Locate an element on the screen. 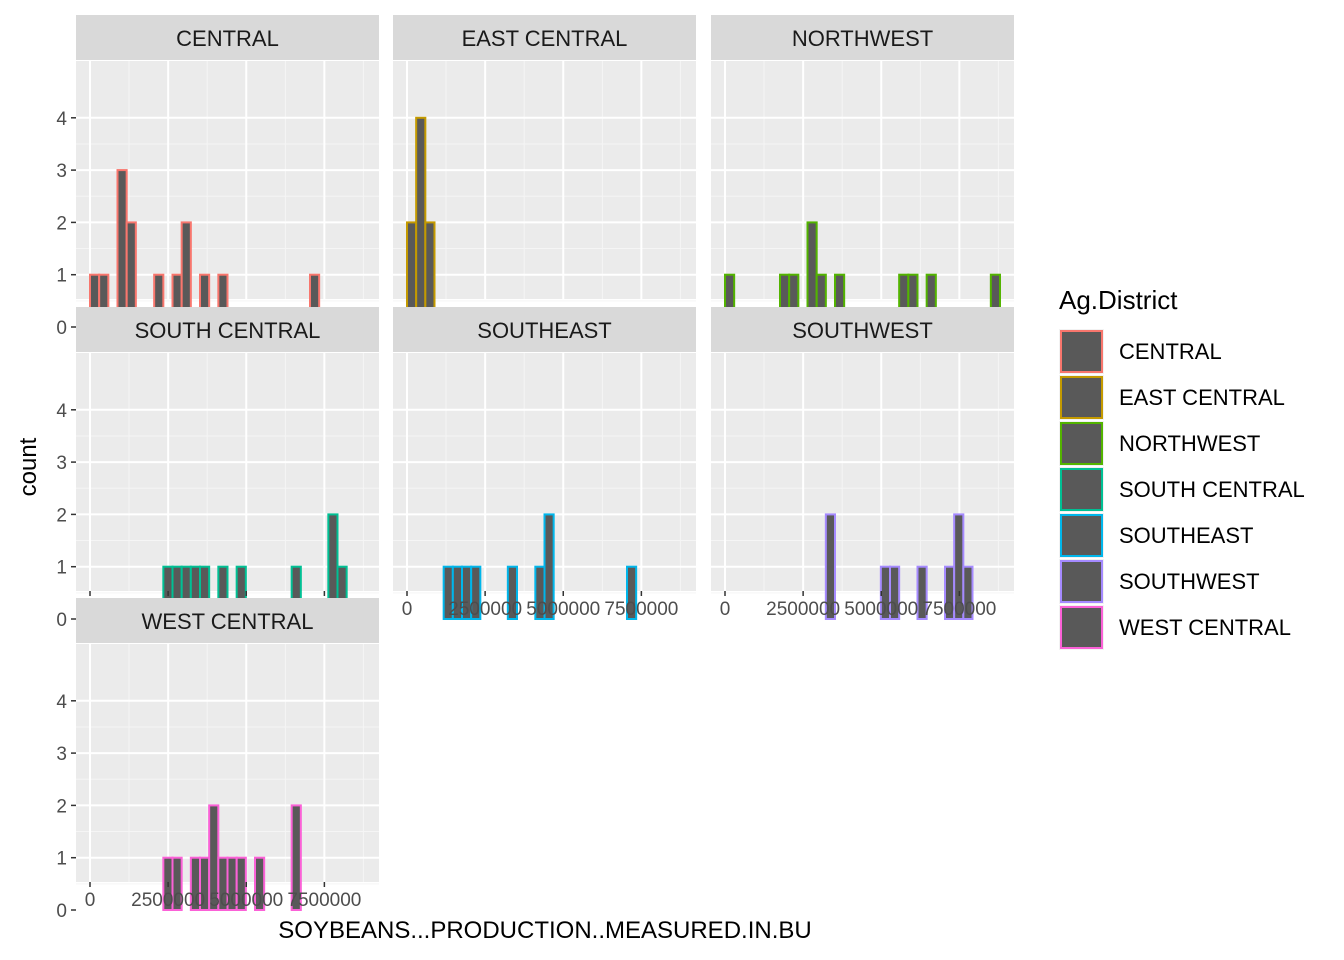 The height and width of the screenshot is (960, 1344). facet-northwest: NORTHWEST is located at coordinates (862, 172).